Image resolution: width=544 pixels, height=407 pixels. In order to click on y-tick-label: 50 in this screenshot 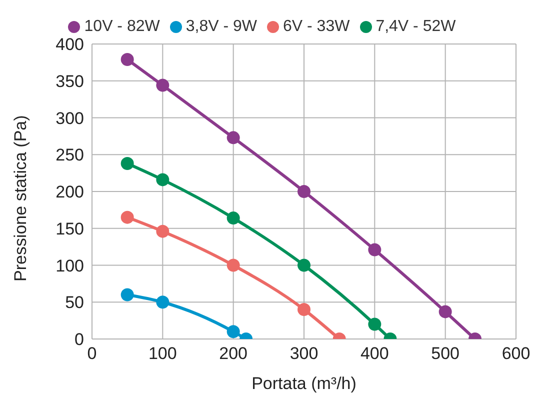, I will do `click(74, 302)`.